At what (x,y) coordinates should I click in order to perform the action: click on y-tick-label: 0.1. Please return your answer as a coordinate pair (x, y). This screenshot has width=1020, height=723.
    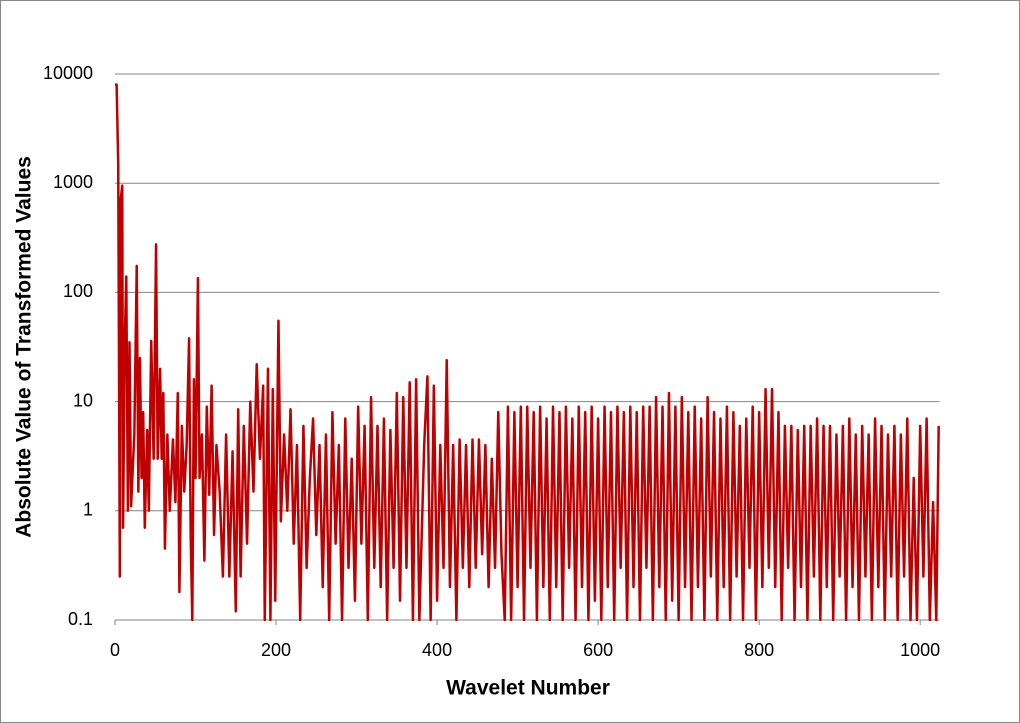
    Looking at the image, I should click on (80, 619).